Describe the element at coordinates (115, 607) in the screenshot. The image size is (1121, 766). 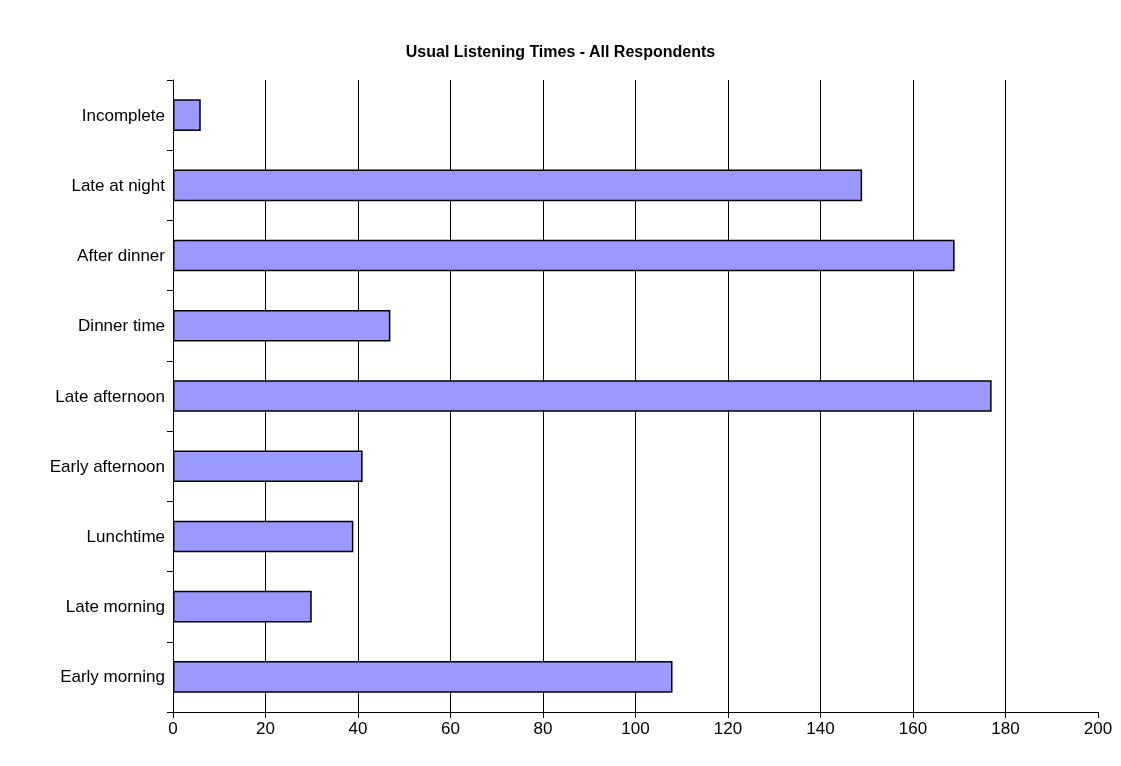
I see `y-tick-label: Late morning` at that location.